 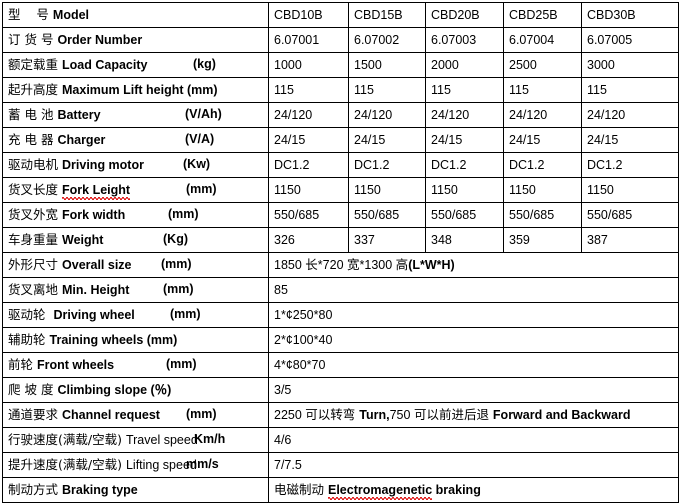 What do you see at coordinates (308, 190) in the screenshot?
I see `cell-fork-length-CBD10B: 1150` at bounding box center [308, 190].